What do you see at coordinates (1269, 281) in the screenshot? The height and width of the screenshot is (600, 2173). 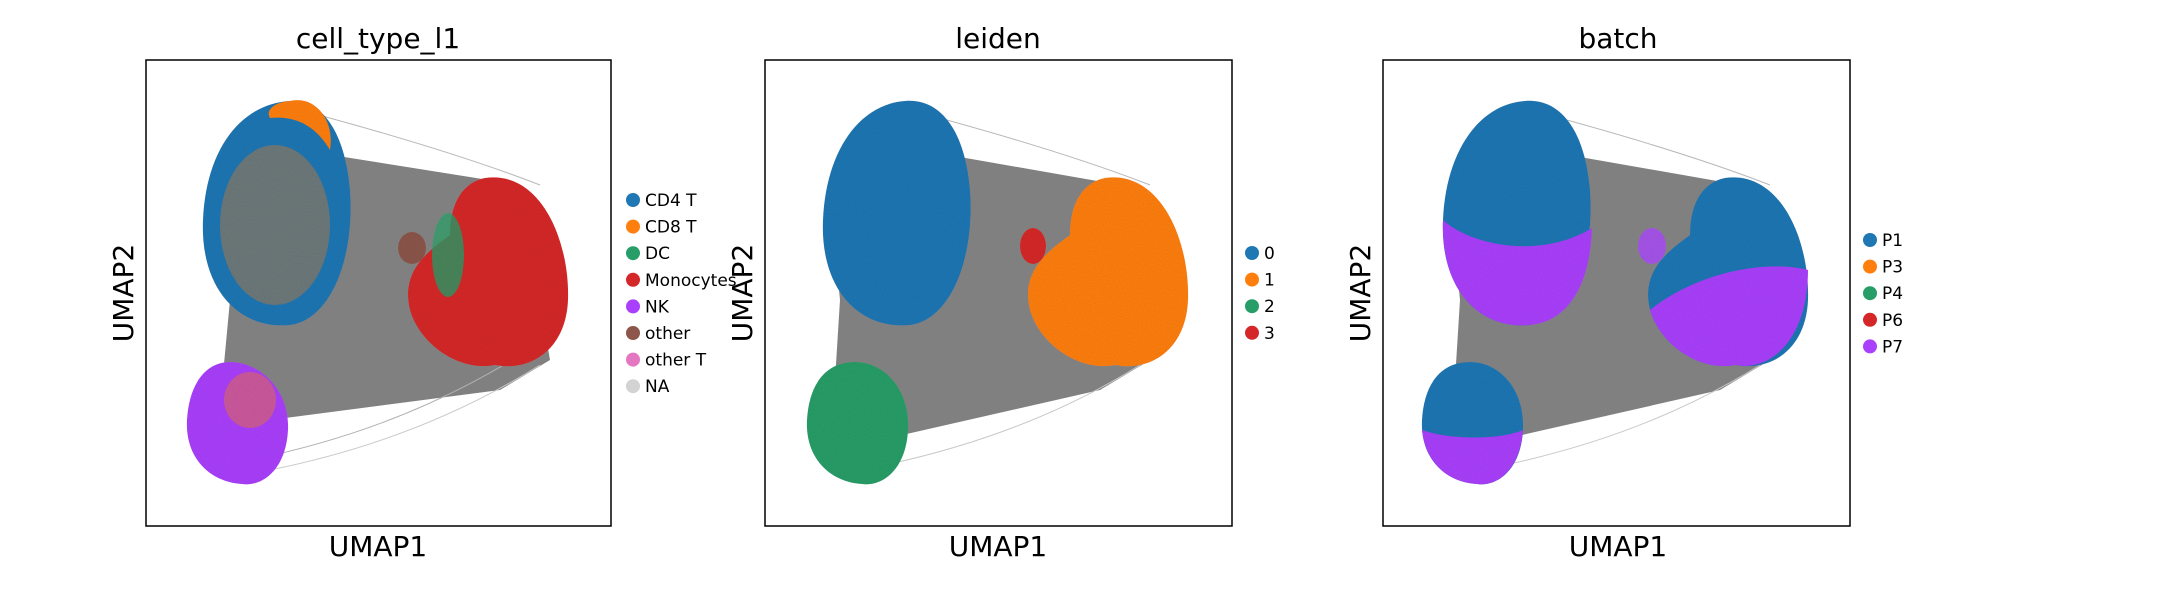 I see `legend-label: 1` at bounding box center [1269, 281].